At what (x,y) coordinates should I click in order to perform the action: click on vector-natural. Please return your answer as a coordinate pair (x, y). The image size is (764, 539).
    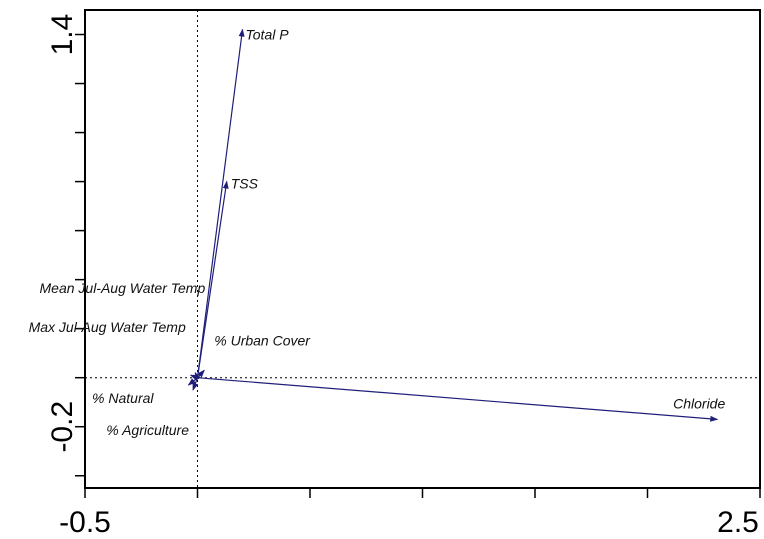
    Looking at the image, I should click on (192, 381).